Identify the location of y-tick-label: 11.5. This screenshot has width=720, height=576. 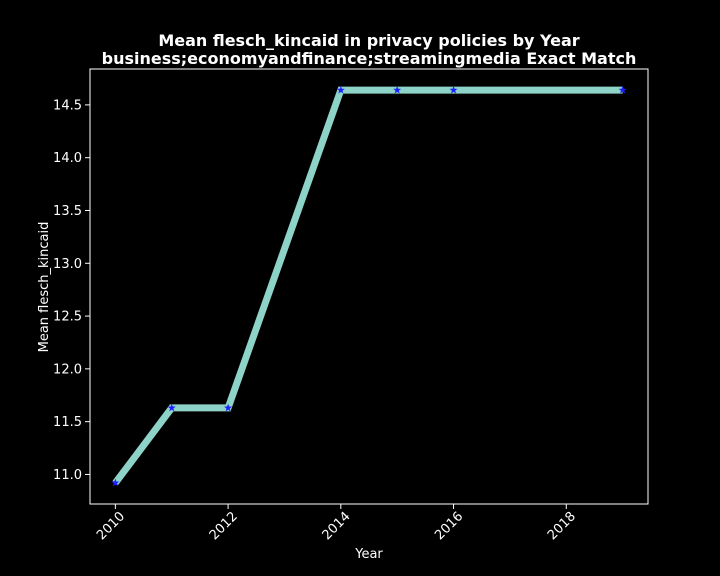
(67, 422).